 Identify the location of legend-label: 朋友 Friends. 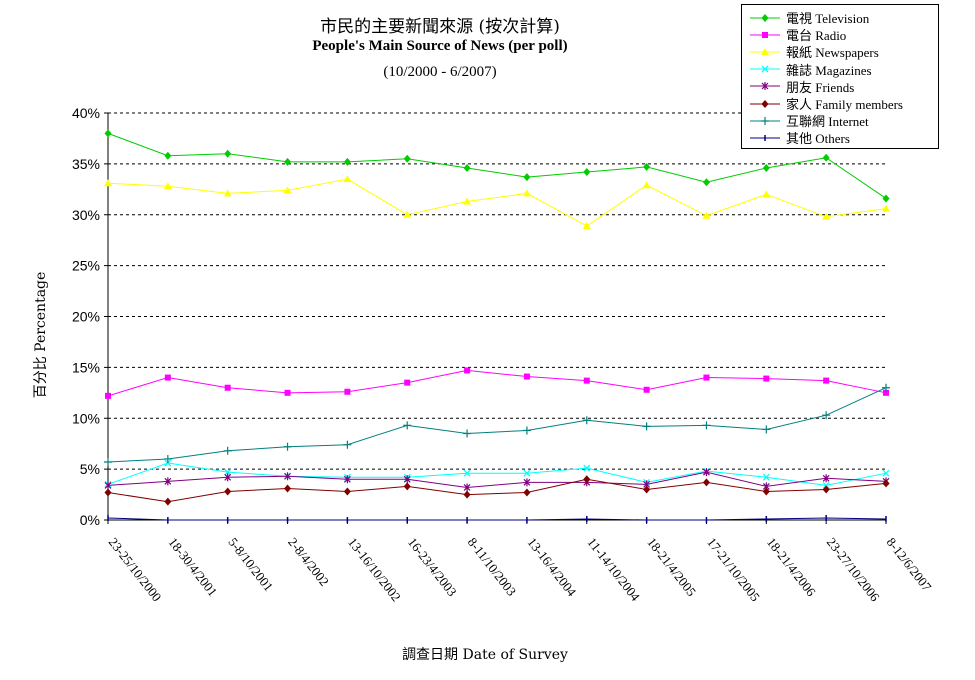
(820, 87).